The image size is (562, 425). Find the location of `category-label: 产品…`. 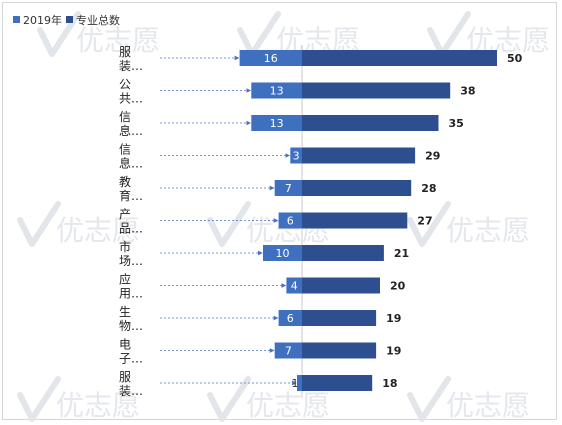

category-label: 产品… is located at coordinates (131, 222).